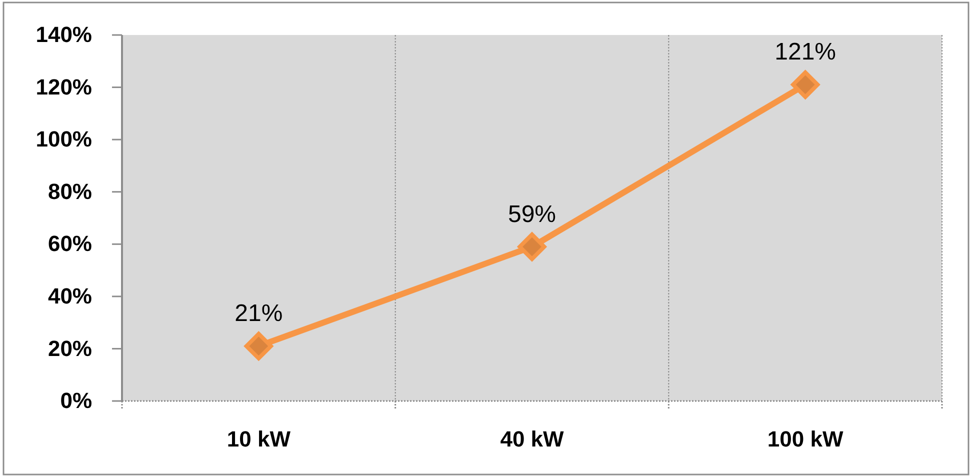  Describe the element at coordinates (258, 439) in the screenshot. I see `x-tick-label: 10 kW` at that location.